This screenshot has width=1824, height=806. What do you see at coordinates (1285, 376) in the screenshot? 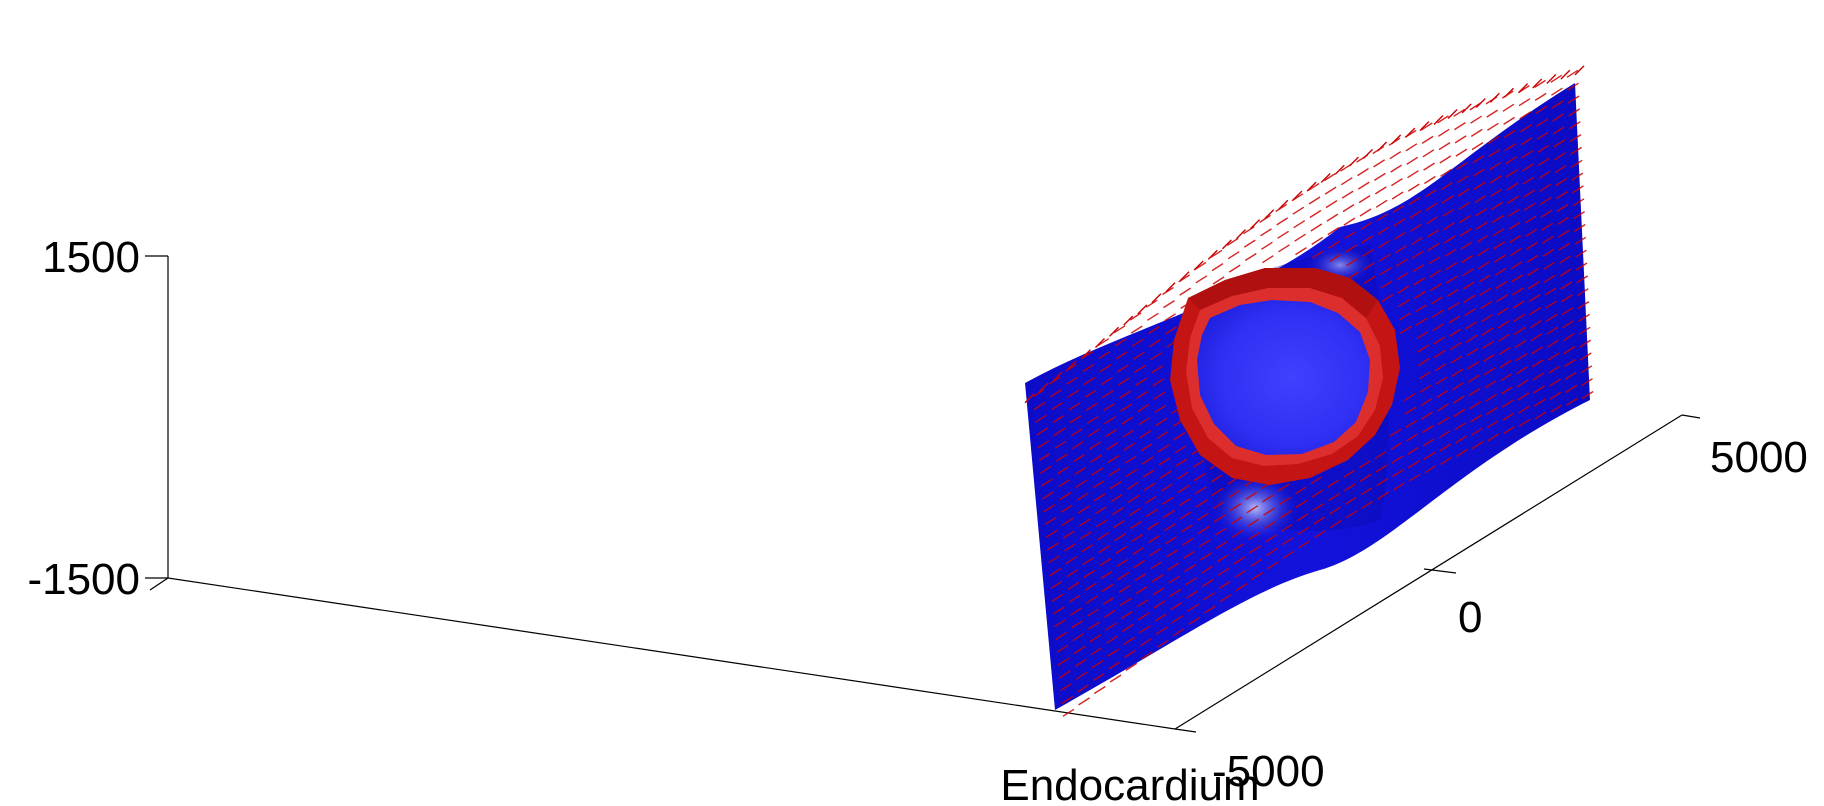
I see `ring` at bounding box center [1285, 376].